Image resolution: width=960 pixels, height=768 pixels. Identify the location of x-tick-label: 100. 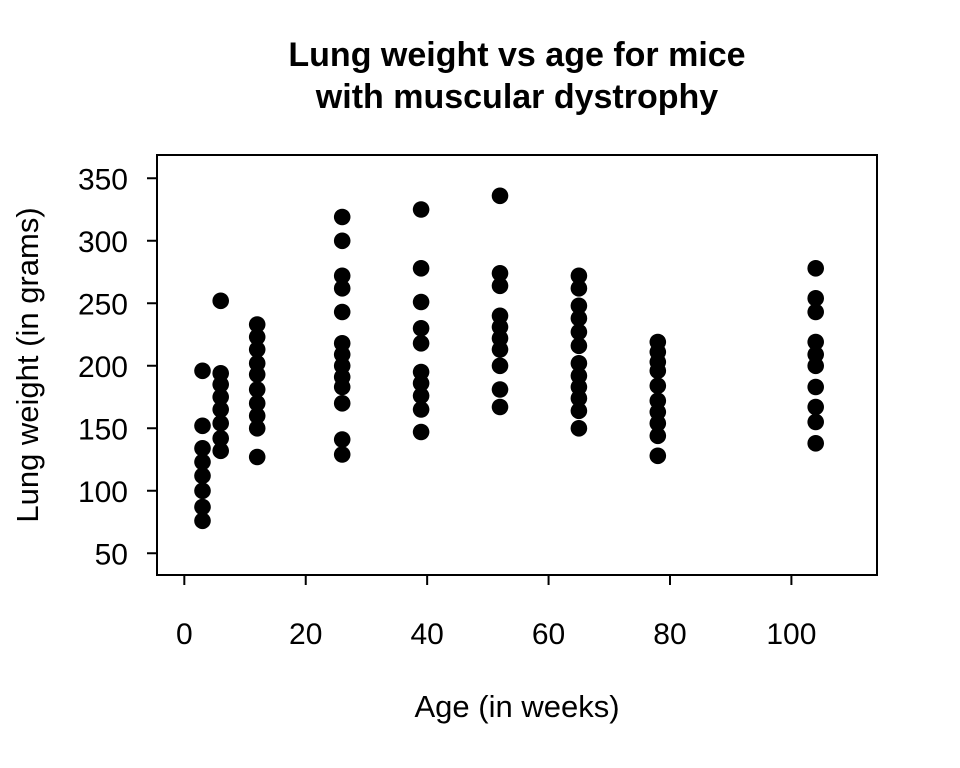
(791, 634).